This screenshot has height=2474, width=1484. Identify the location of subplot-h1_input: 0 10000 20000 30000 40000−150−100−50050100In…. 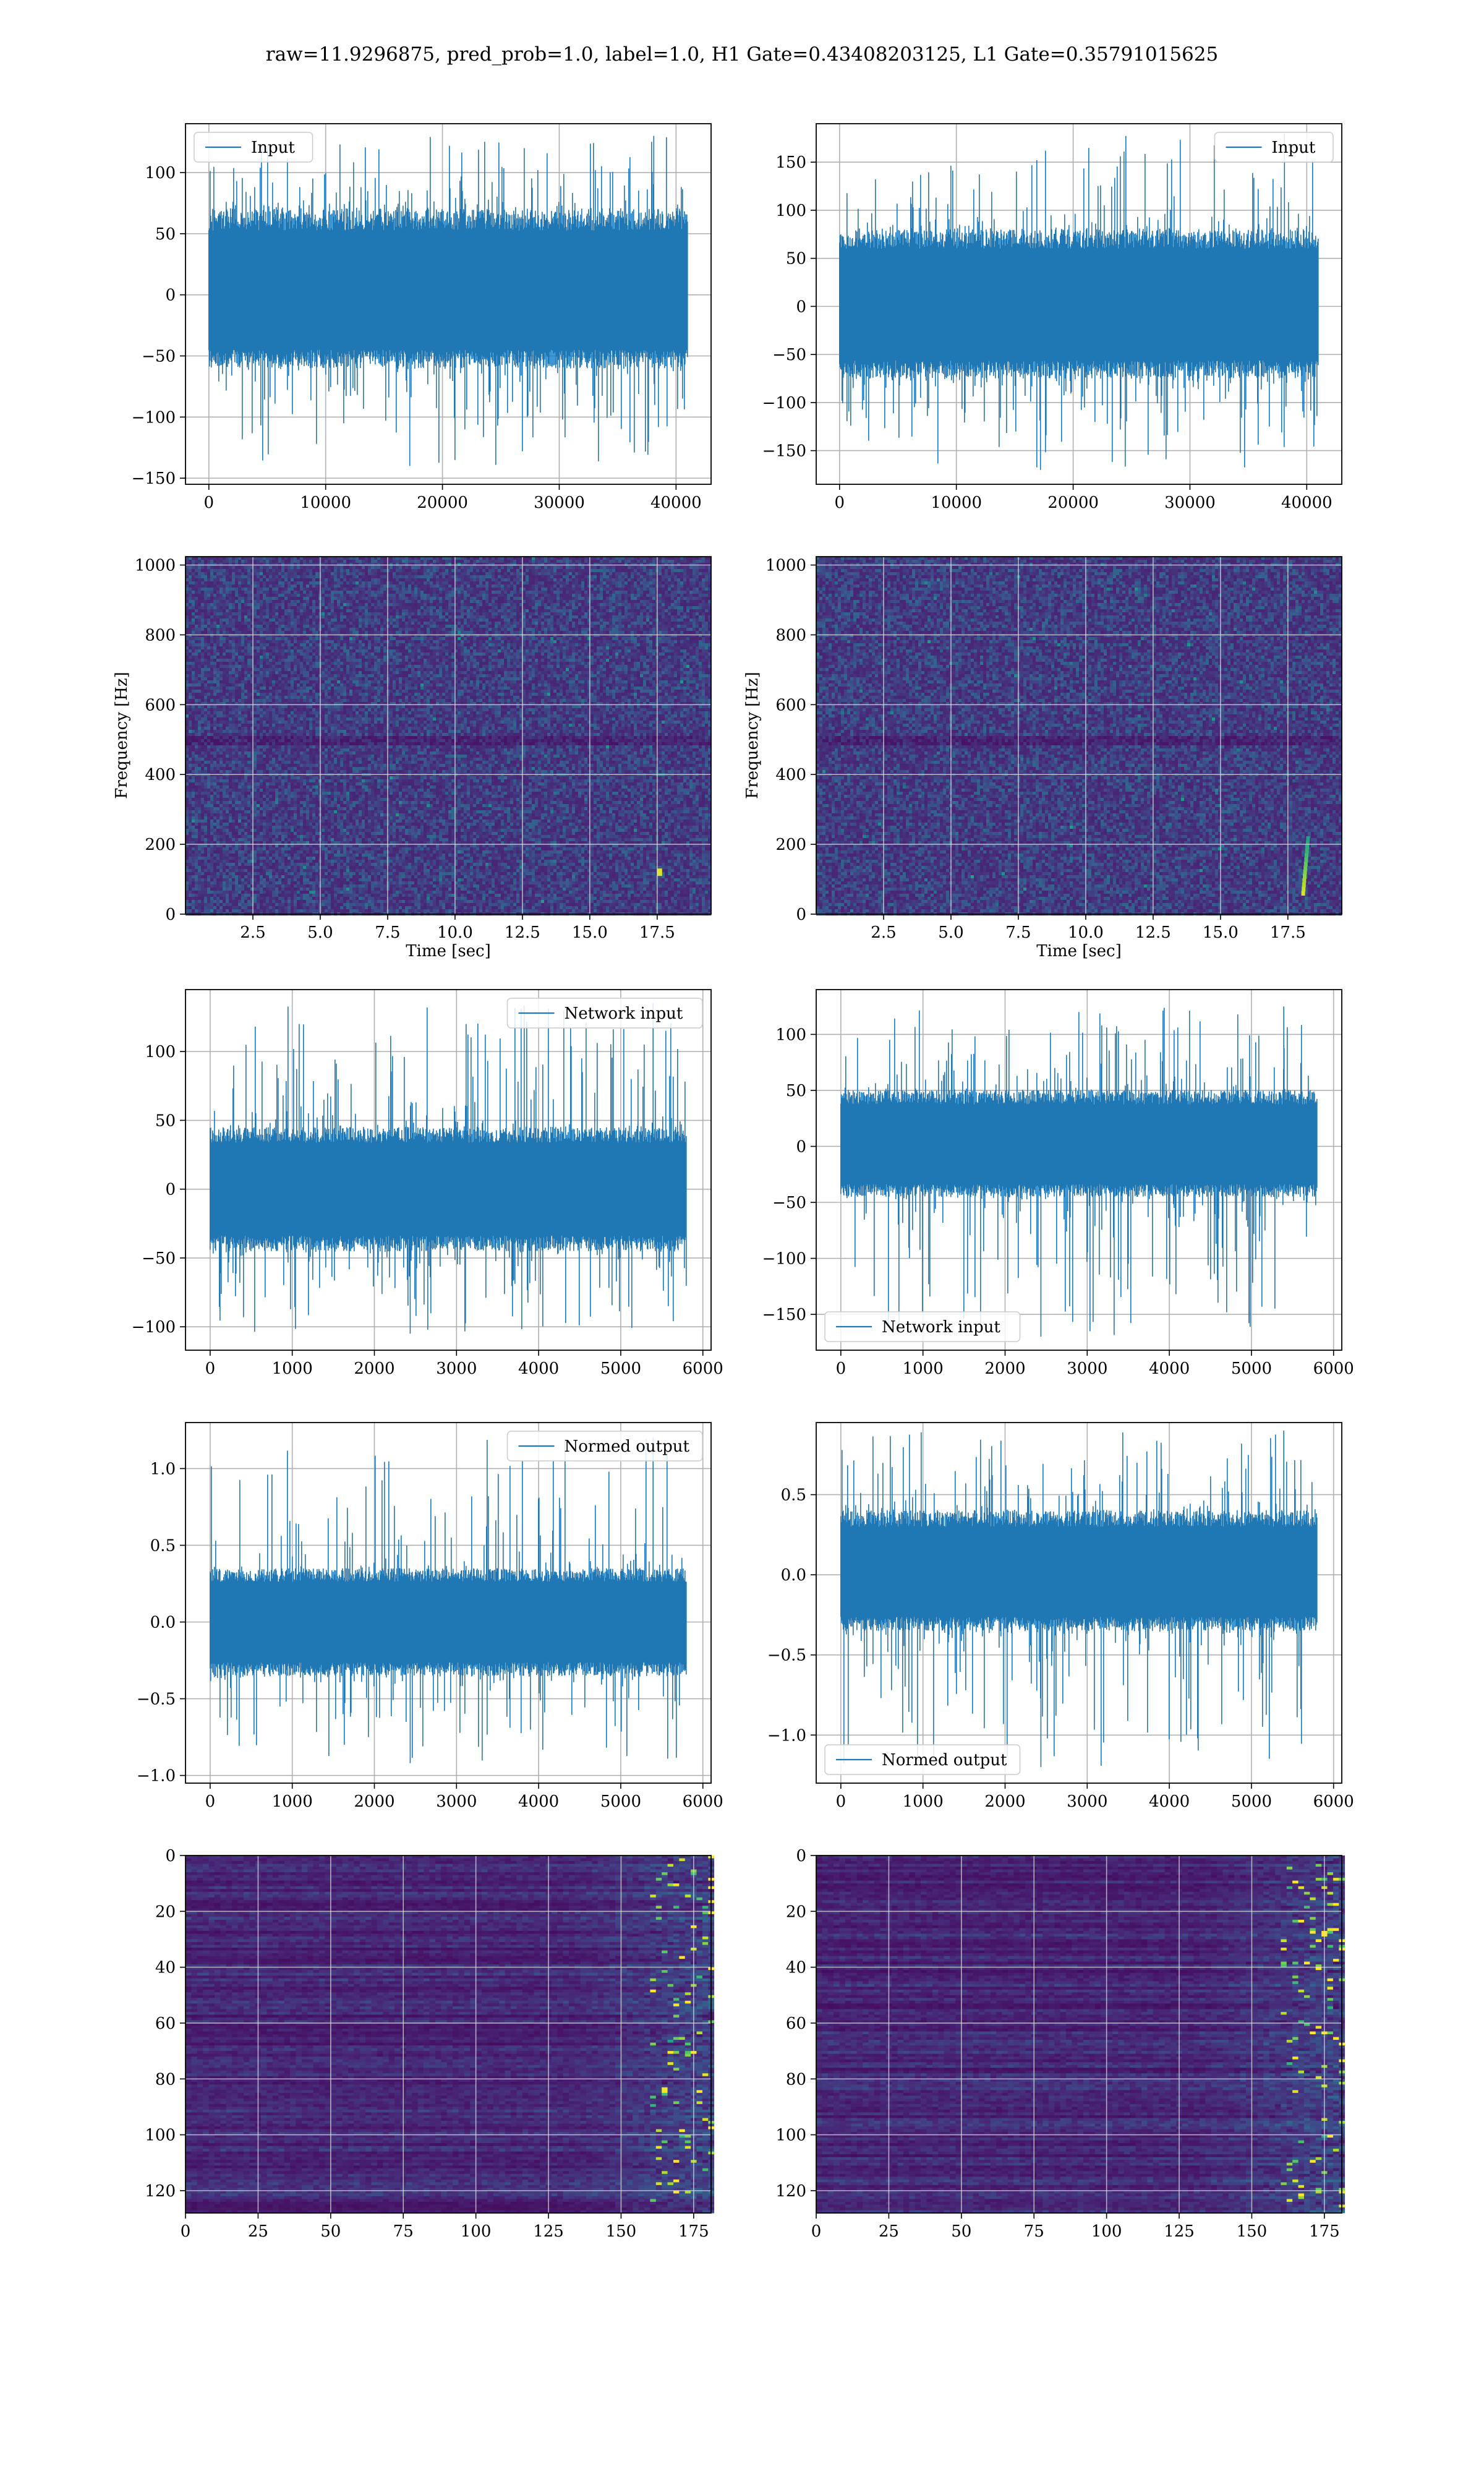
(421, 318).